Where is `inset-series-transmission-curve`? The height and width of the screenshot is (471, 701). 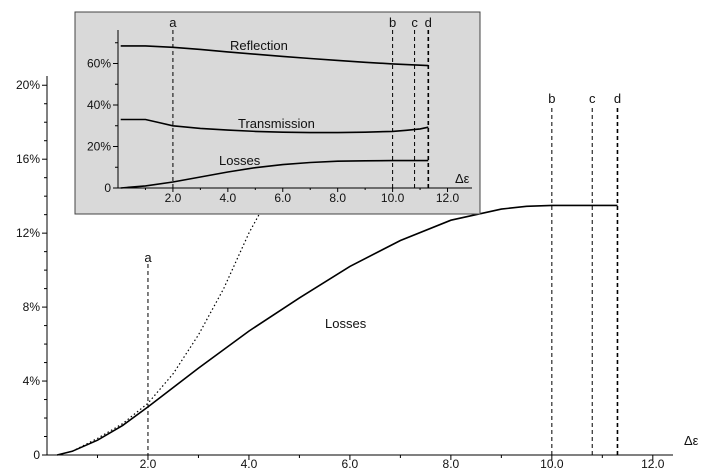 inset-series-transmission-curve is located at coordinates (274, 126).